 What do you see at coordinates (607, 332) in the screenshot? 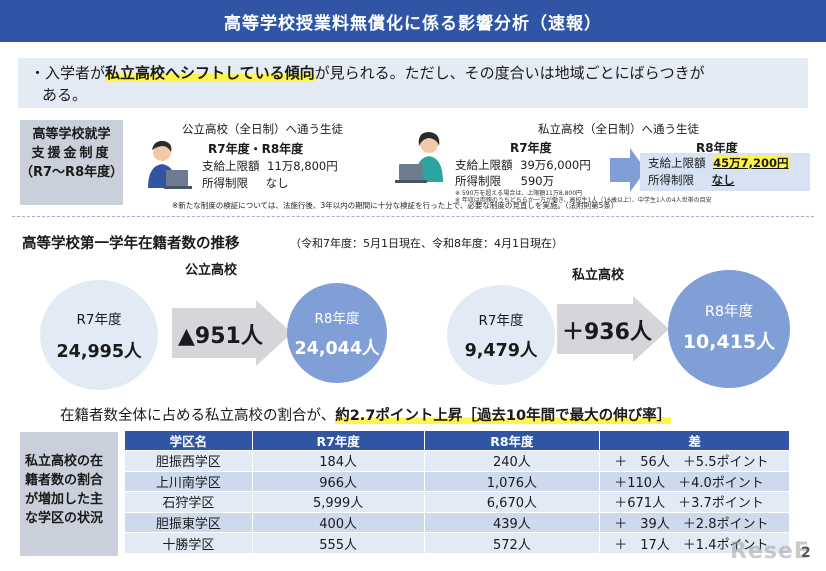
I see `private-change: ＋936人` at bounding box center [607, 332].